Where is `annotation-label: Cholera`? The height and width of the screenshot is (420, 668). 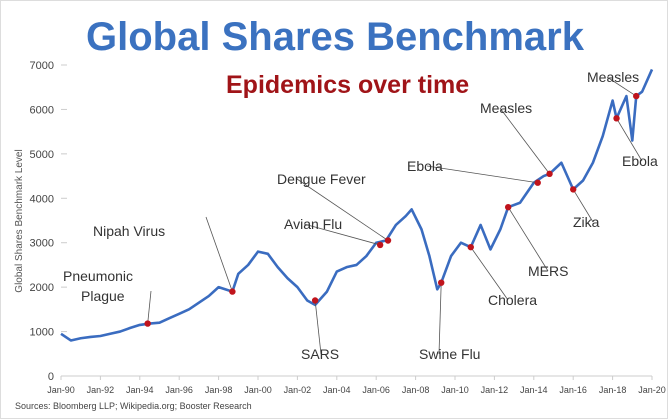
annotation-label: Cholera is located at coordinates (512, 300).